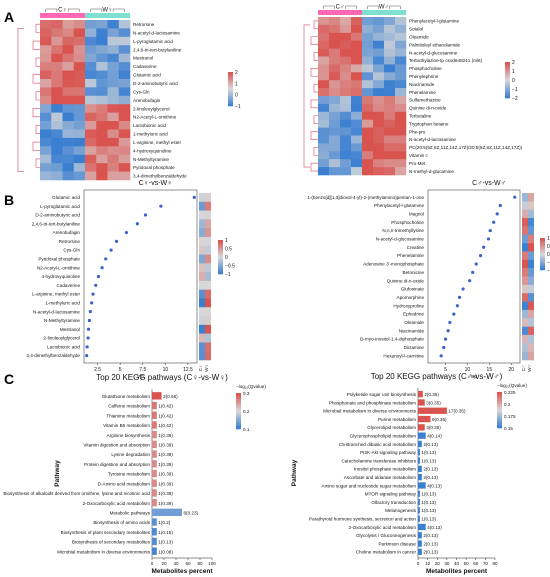  What do you see at coordinates (413, 289) in the screenshot?
I see `dotplot-category-label: Glufosinate` at bounding box center [413, 289].